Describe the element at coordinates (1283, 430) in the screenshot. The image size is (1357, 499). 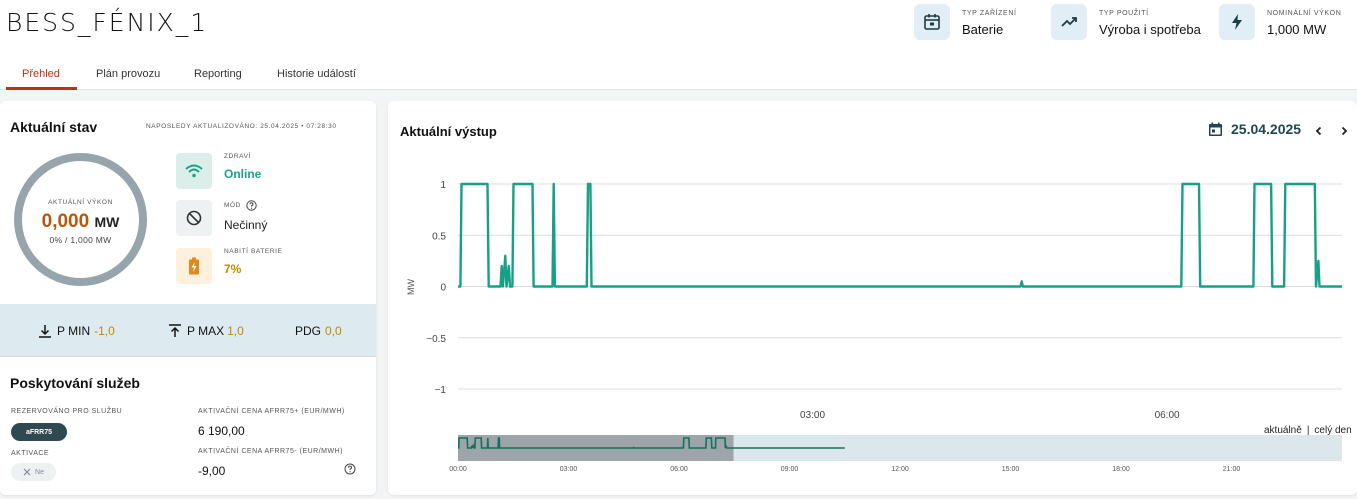
I see `range-current-link: aktuálně` at that location.